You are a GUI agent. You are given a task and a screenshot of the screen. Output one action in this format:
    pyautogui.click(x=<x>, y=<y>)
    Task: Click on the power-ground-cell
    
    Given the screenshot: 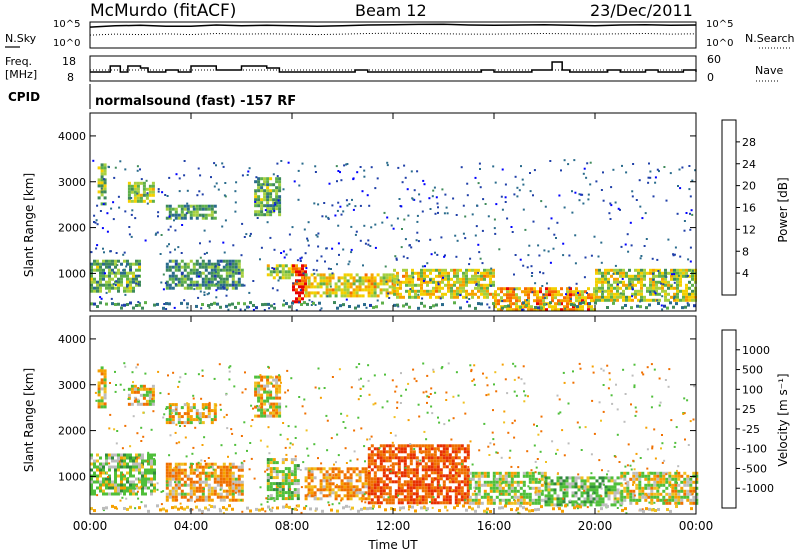 What is the action you would take?
    pyautogui.click(x=358, y=306)
    